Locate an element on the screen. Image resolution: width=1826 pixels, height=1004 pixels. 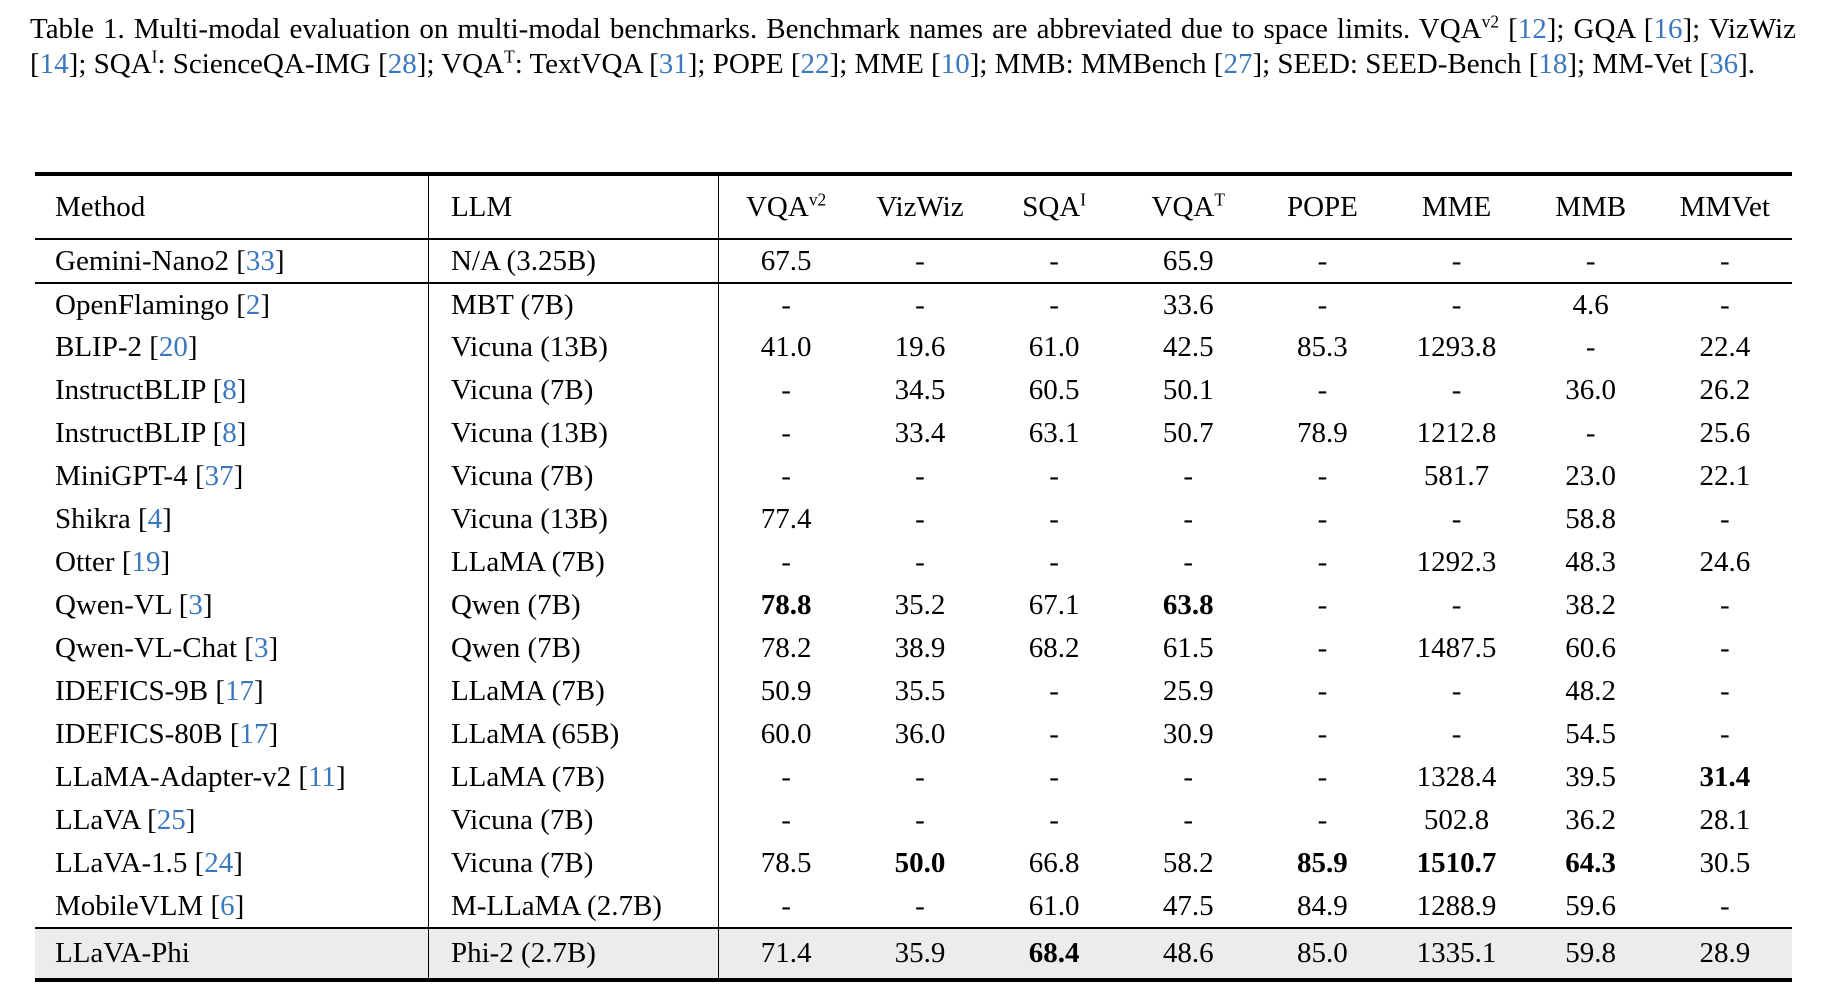
score-cell: 25.6 is located at coordinates (1725, 433).